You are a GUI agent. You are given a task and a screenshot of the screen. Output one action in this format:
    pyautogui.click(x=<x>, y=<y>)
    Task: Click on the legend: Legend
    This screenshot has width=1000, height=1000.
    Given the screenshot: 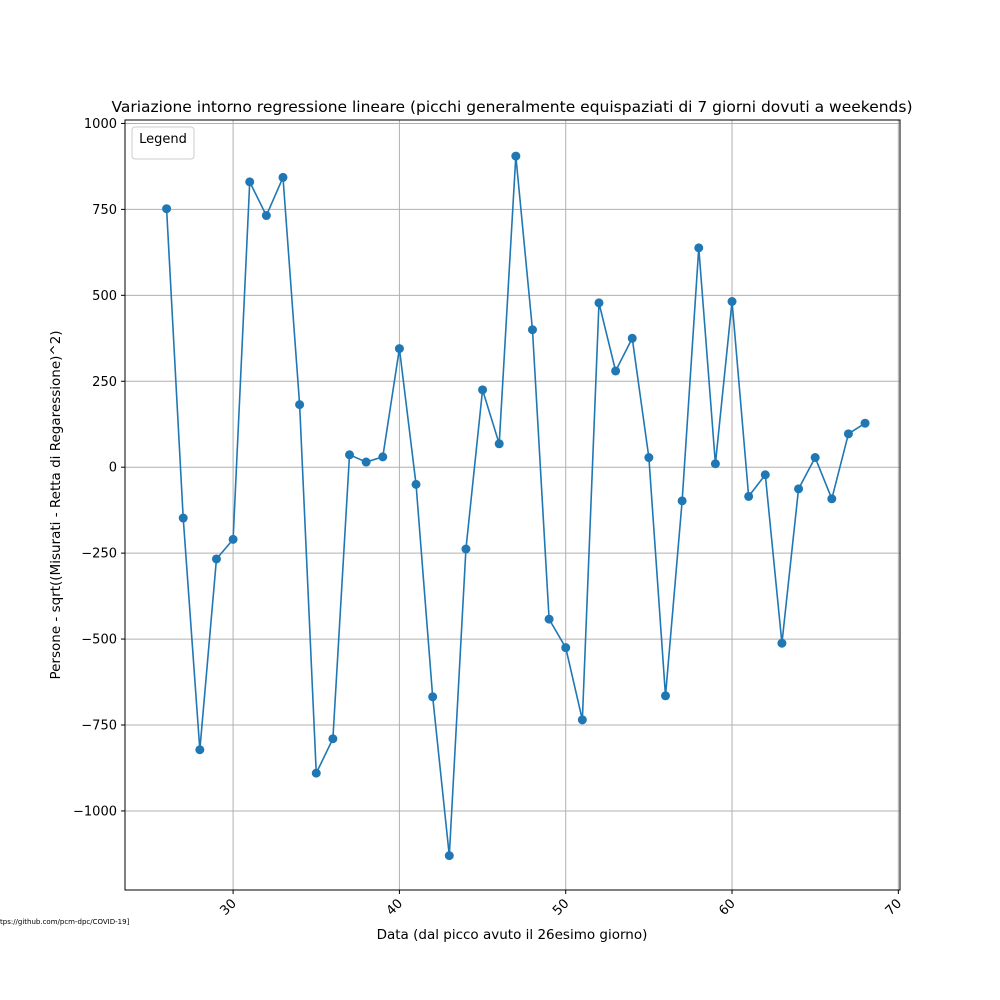 What is the action you would take?
    pyautogui.click(x=163, y=143)
    